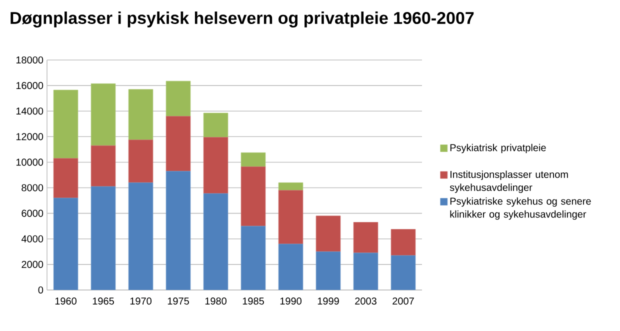 The image size is (620, 331). What do you see at coordinates (65, 301) in the screenshot?
I see `x-tick-label: 1960` at bounding box center [65, 301].